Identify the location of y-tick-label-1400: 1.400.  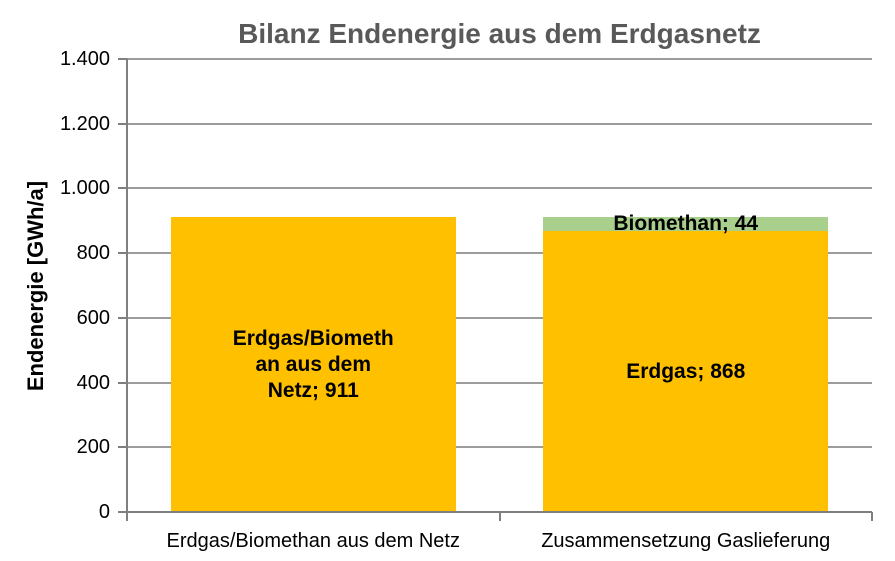
(84, 59).